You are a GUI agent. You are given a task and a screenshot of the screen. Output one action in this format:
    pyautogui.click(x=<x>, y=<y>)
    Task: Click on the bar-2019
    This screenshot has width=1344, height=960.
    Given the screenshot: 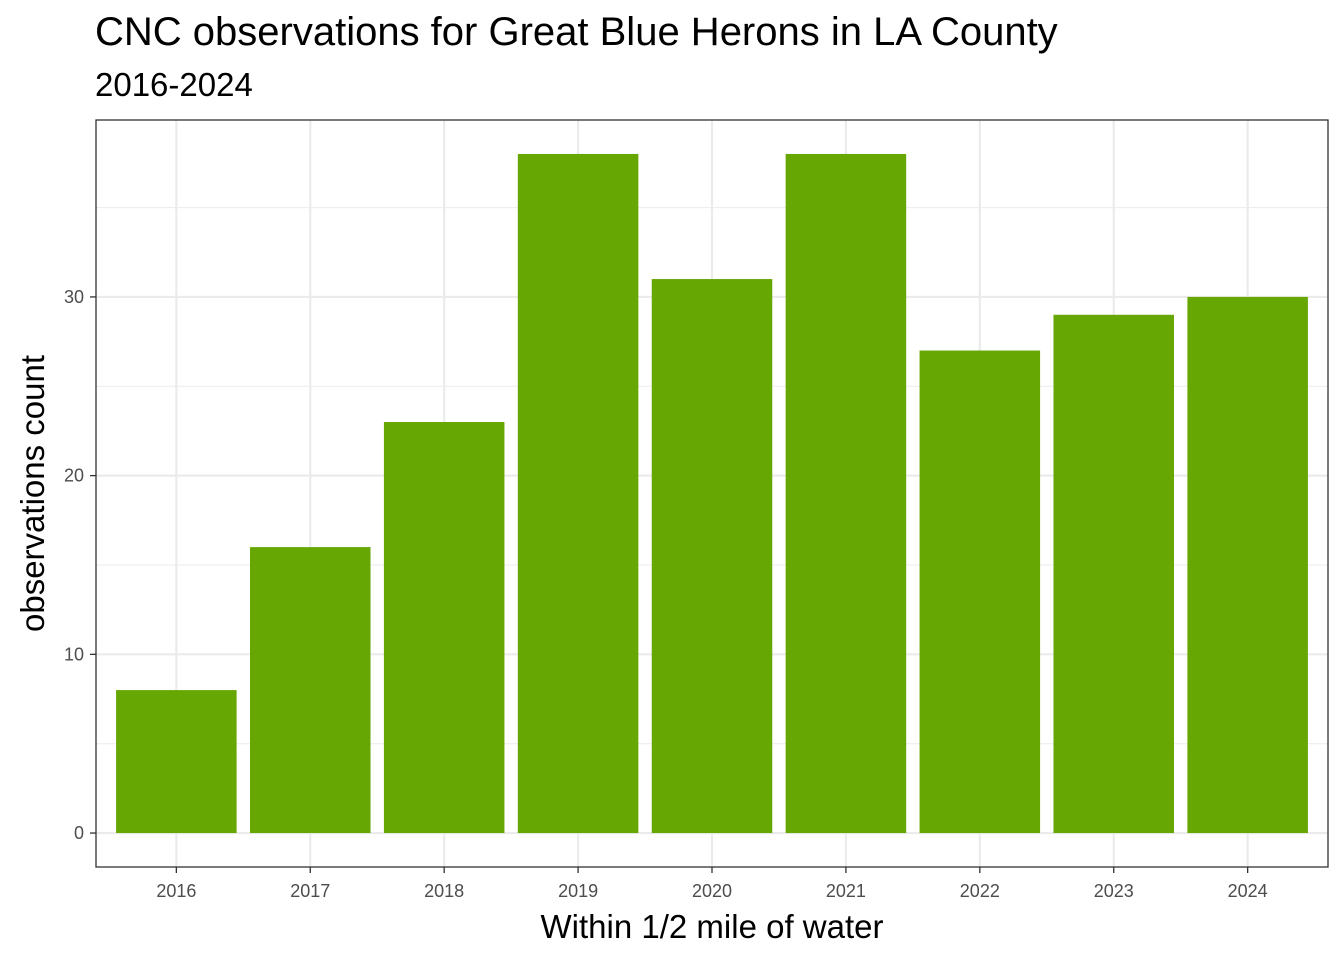 What is the action you would take?
    pyautogui.click(x=578, y=493)
    